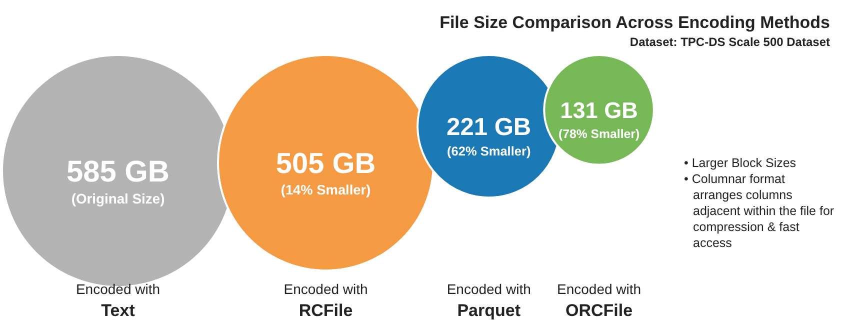 The height and width of the screenshot is (327, 844). Describe the element at coordinates (326, 164) in the screenshot. I see `data-label: 505 GB` at that location.